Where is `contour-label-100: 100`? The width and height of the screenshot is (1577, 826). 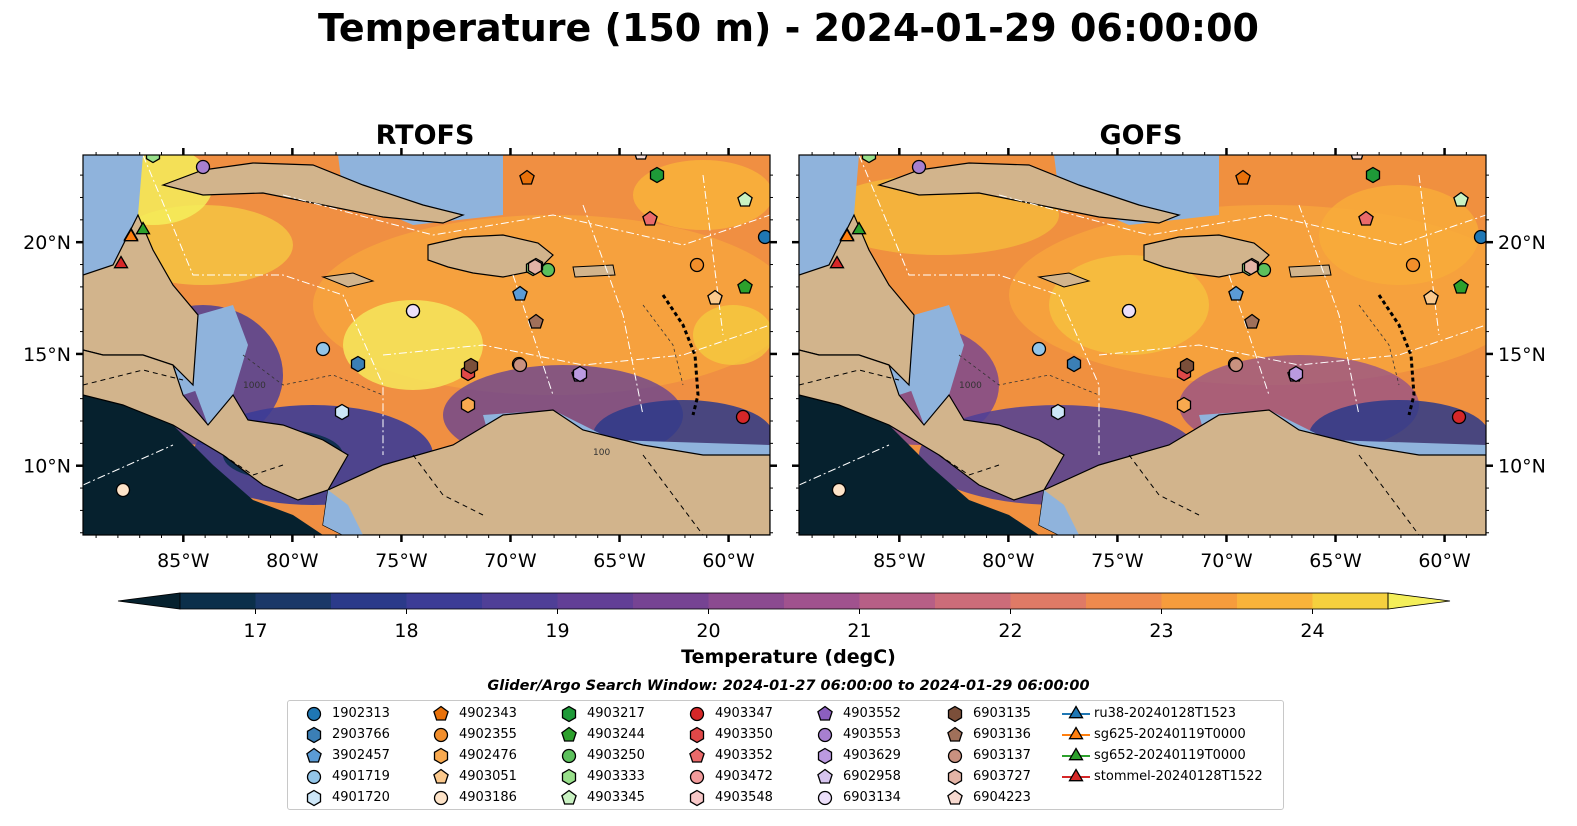 contour-label-100: 100 is located at coordinates (601, 453).